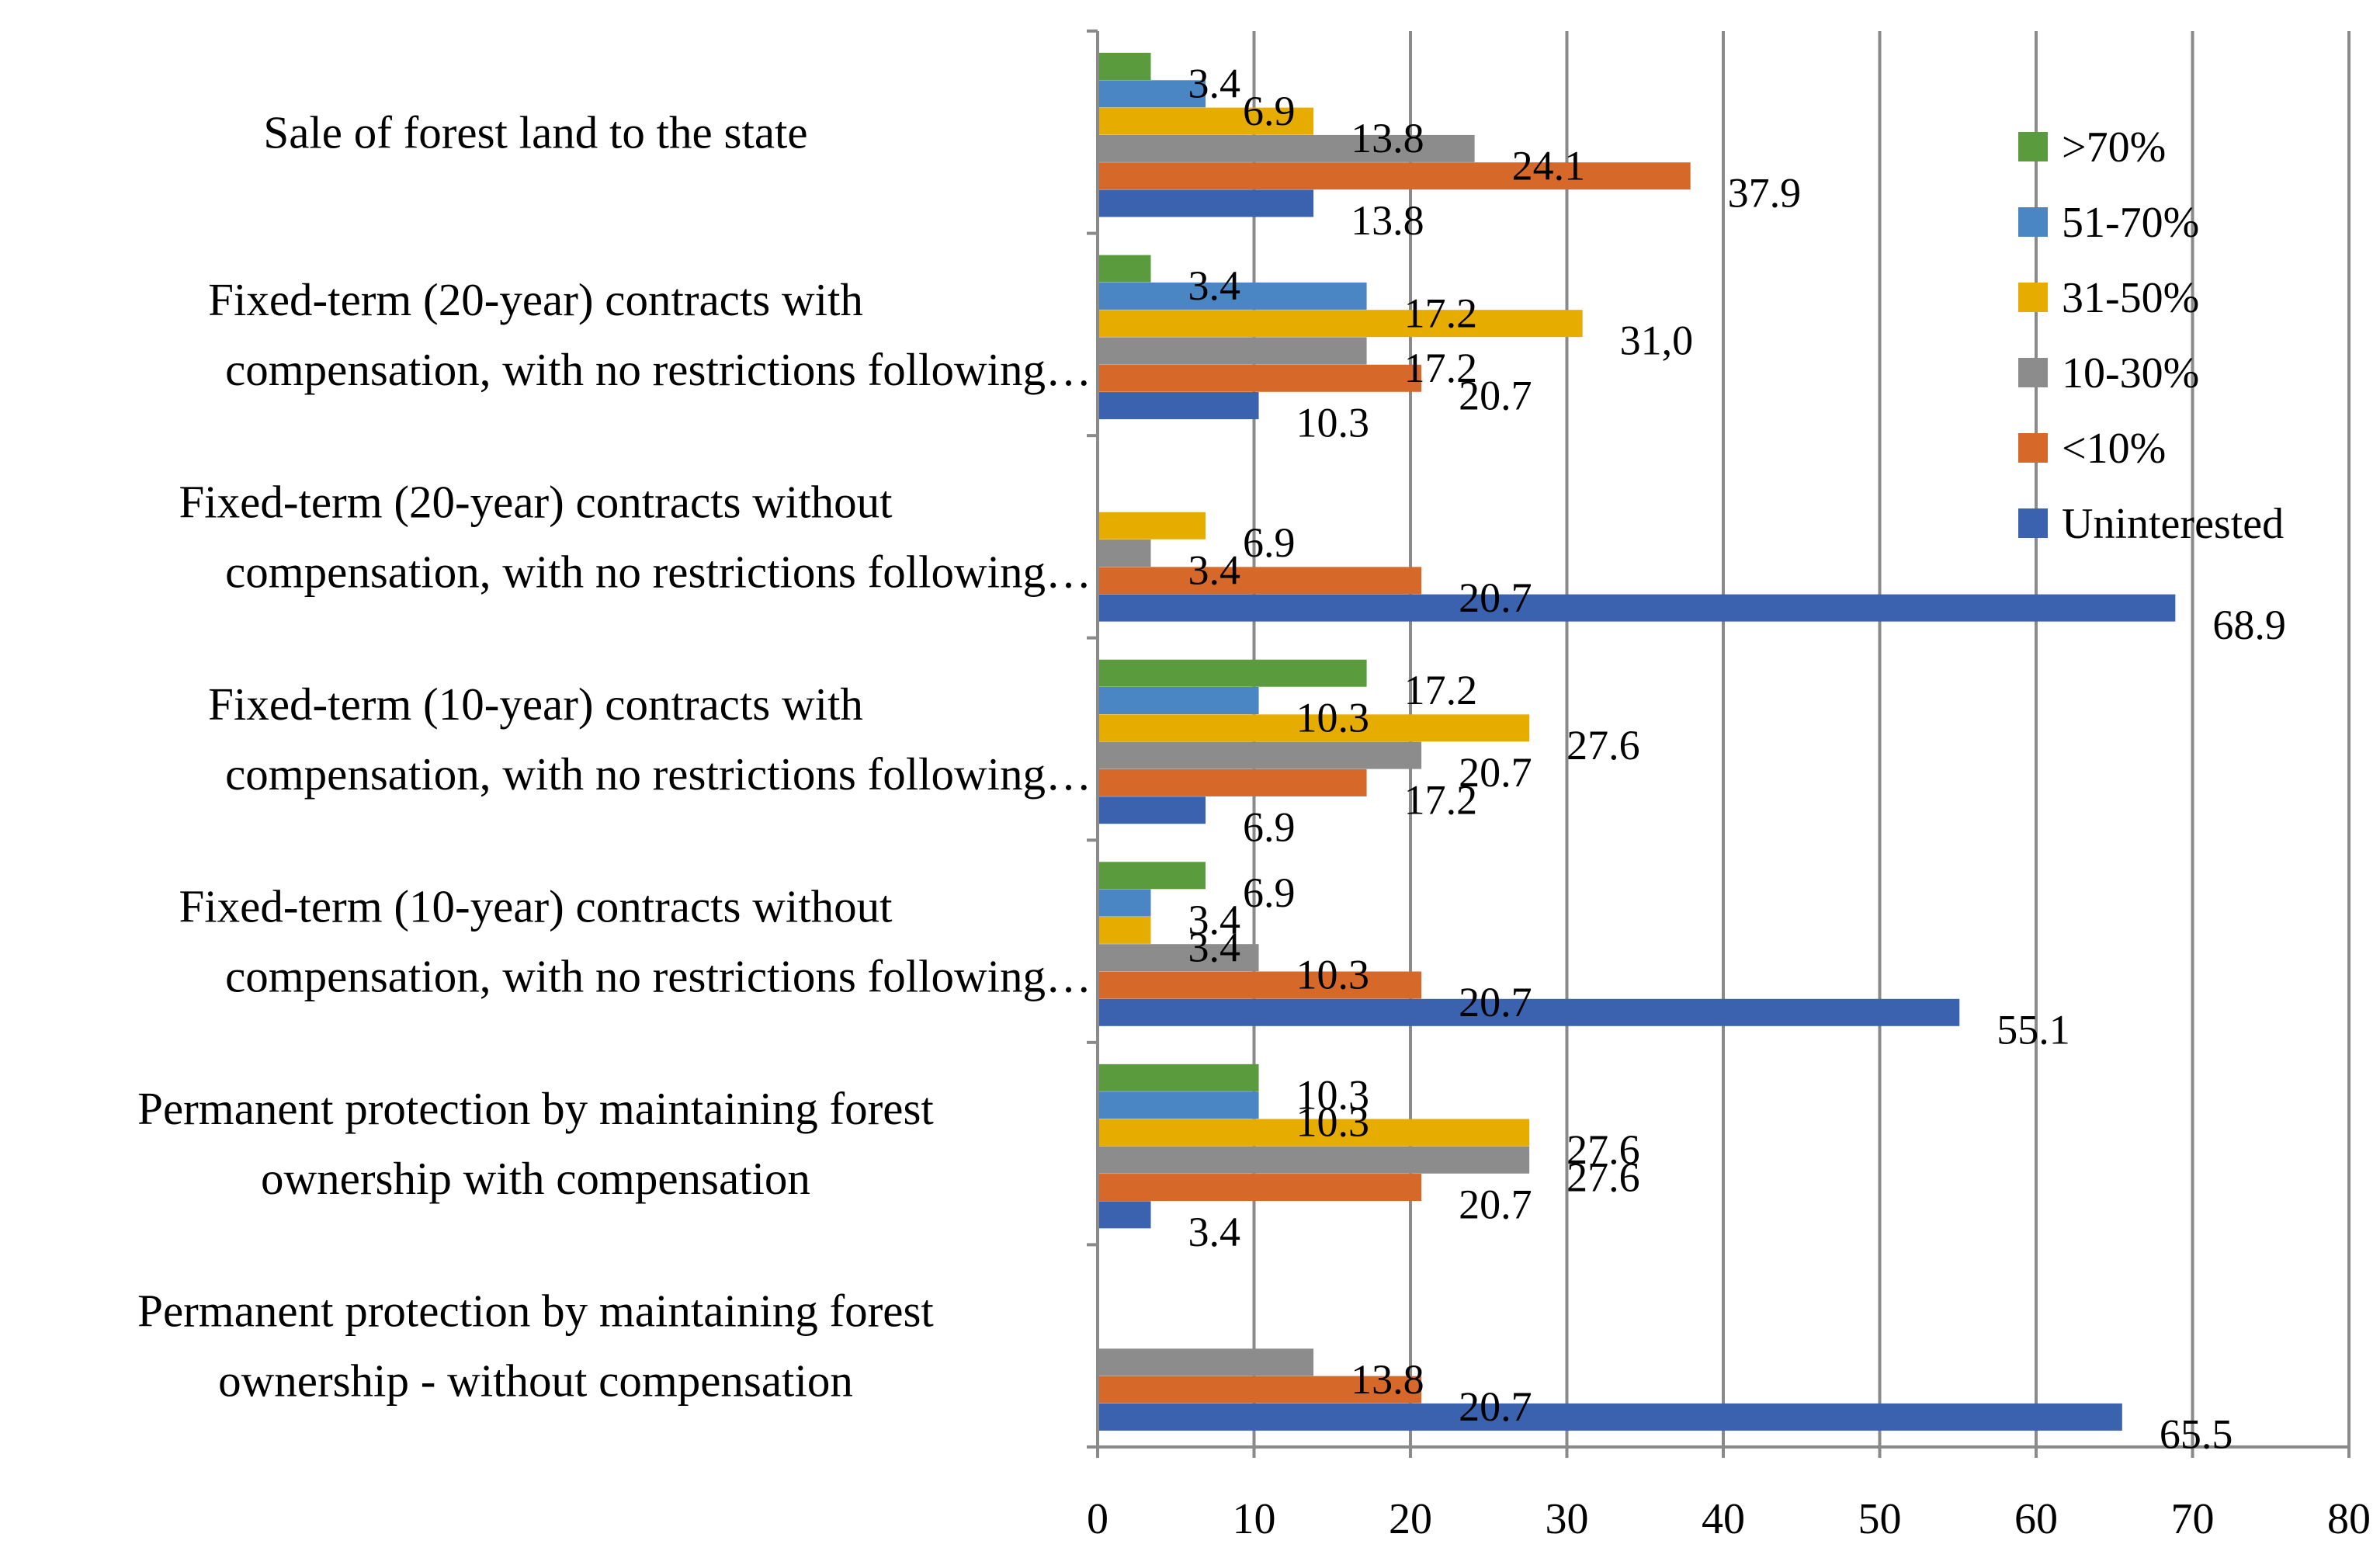 The height and width of the screenshot is (1551, 2380). I want to click on x-tick-label: 50, so click(1880, 1519).